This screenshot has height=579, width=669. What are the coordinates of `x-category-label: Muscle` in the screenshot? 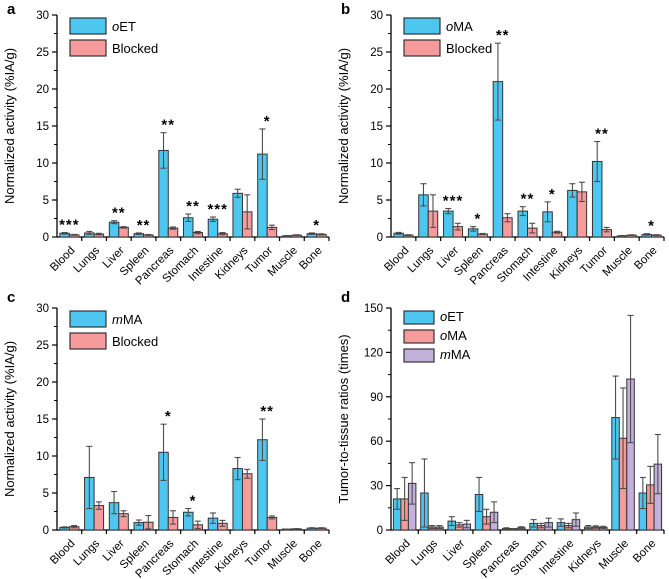 It's located at (614, 555).